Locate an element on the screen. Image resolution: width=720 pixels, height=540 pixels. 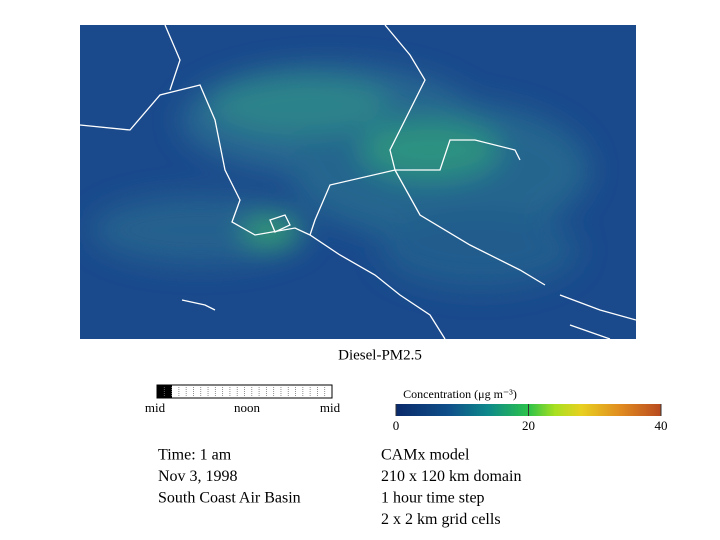
info-left-line: Time: 1 am is located at coordinates (195, 455).